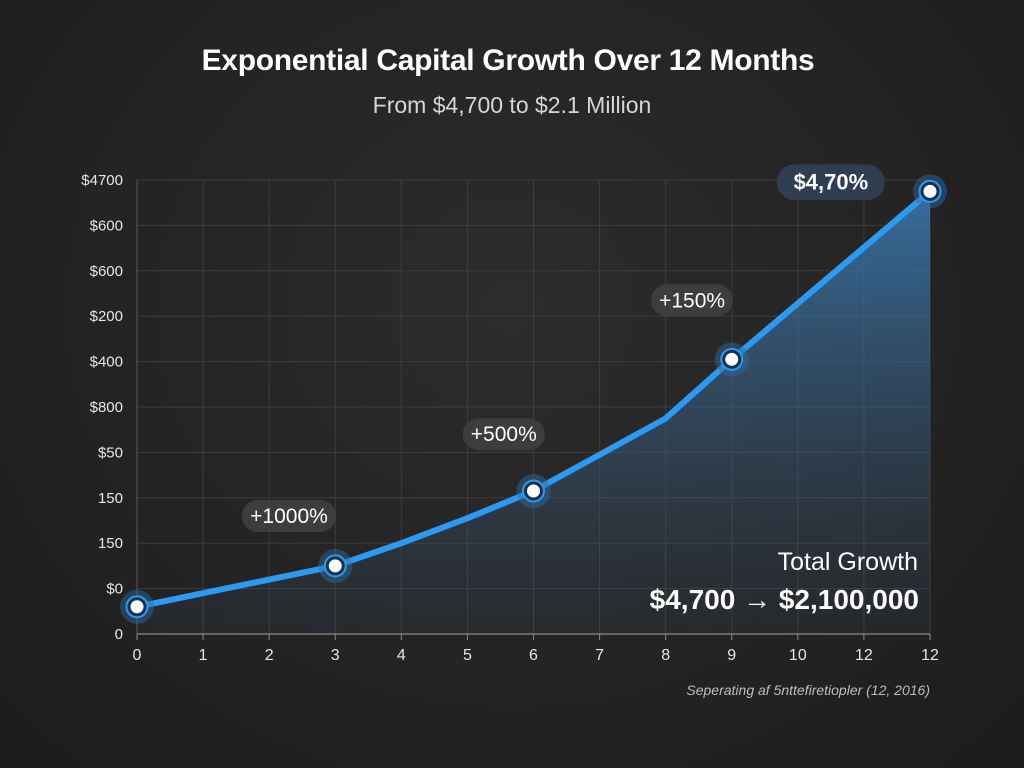  What do you see at coordinates (119, 634) in the screenshot?
I see `y-tick-label: 0` at bounding box center [119, 634].